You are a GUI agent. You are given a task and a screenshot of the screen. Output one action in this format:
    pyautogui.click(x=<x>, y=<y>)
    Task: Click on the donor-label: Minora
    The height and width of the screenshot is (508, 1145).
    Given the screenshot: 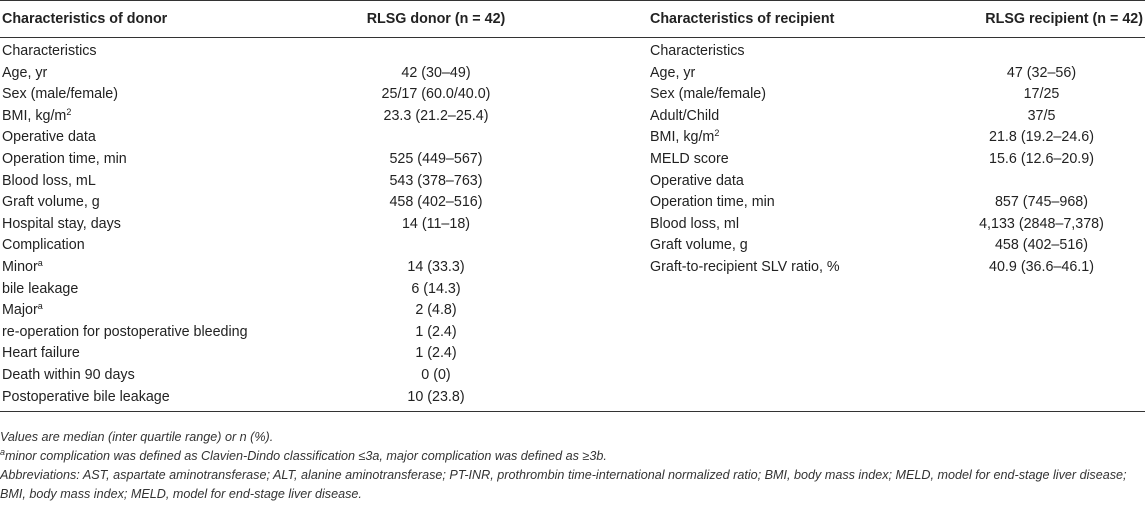 What is the action you would take?
    pyautogui.click(x=145, y=268)
    